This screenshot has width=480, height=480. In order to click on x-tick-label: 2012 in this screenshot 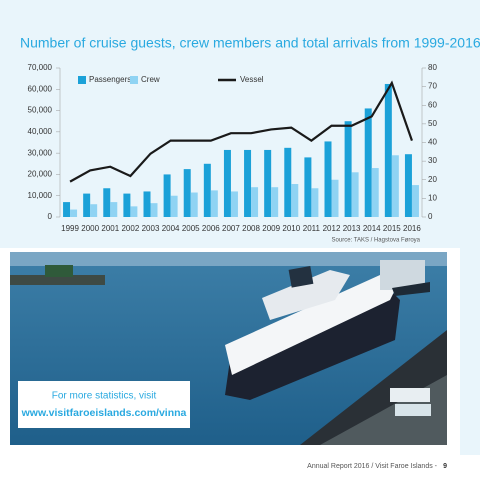, I will do `click(332, 228)`.